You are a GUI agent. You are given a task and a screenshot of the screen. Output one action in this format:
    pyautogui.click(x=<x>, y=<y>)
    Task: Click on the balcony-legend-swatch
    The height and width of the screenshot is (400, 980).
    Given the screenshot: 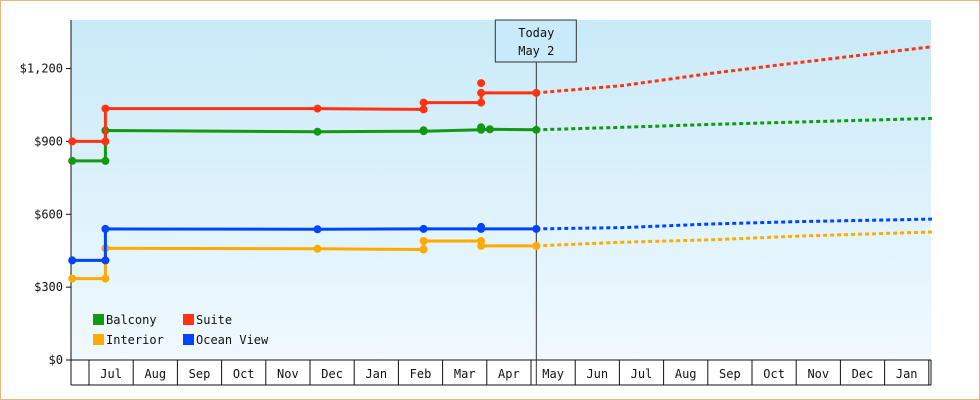 What is the action you would take?
    pyautogui.click(x=98, y=319)
    